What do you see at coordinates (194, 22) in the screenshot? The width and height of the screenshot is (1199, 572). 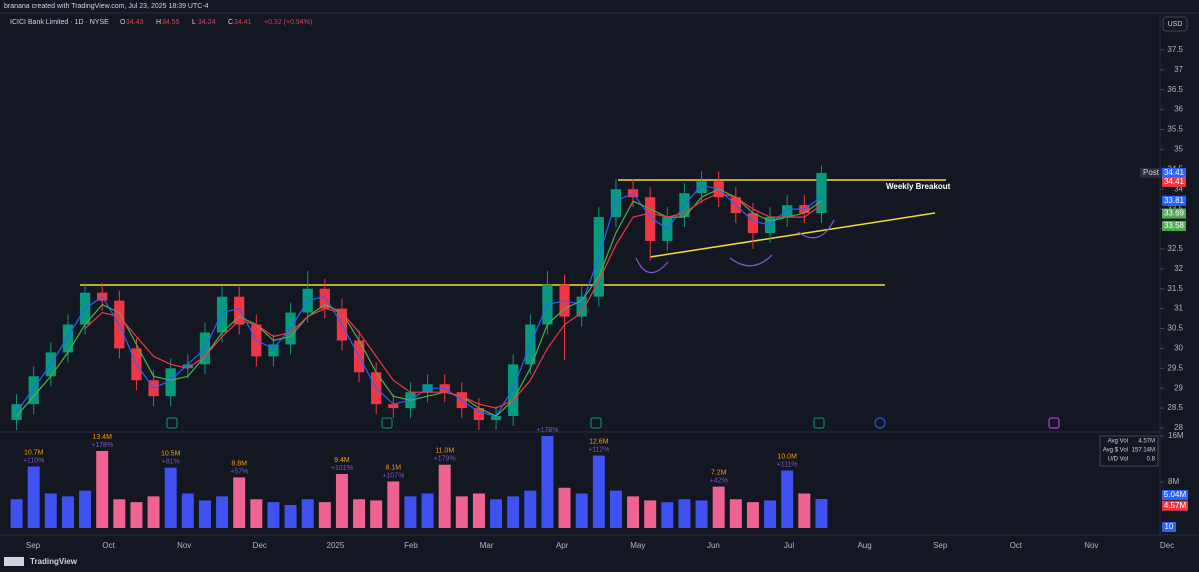 I see `ohlc-key: L` at bounding box center [194, 22].